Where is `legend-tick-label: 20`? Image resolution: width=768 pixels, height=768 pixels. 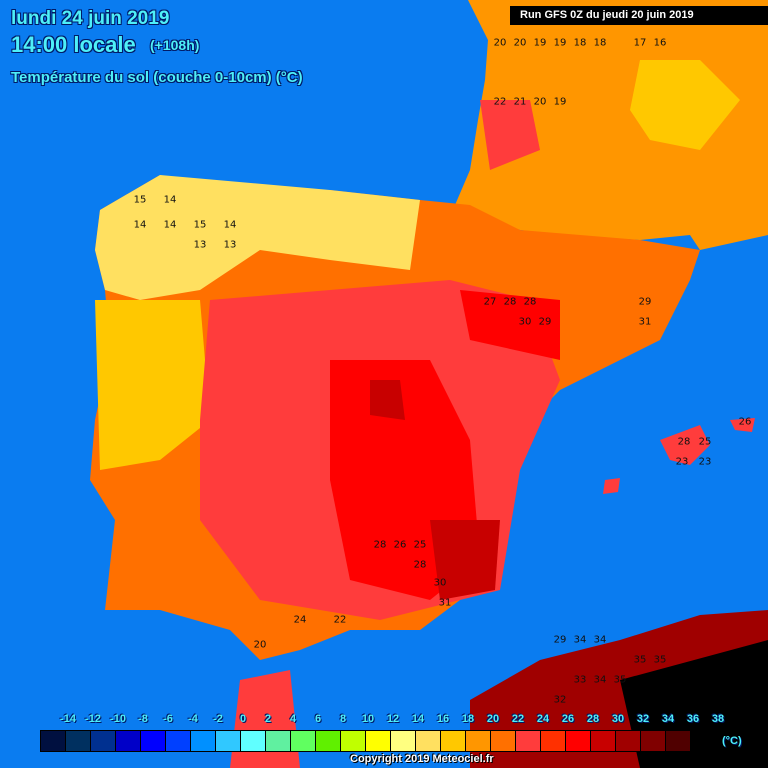 legend-tick-label: 20 is located at coordinates (493, 719).